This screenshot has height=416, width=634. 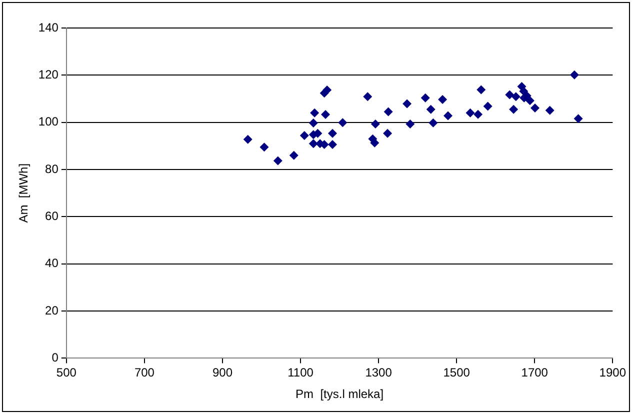 I want to click on x-tick-label: 700, so click(x=144, y=373).